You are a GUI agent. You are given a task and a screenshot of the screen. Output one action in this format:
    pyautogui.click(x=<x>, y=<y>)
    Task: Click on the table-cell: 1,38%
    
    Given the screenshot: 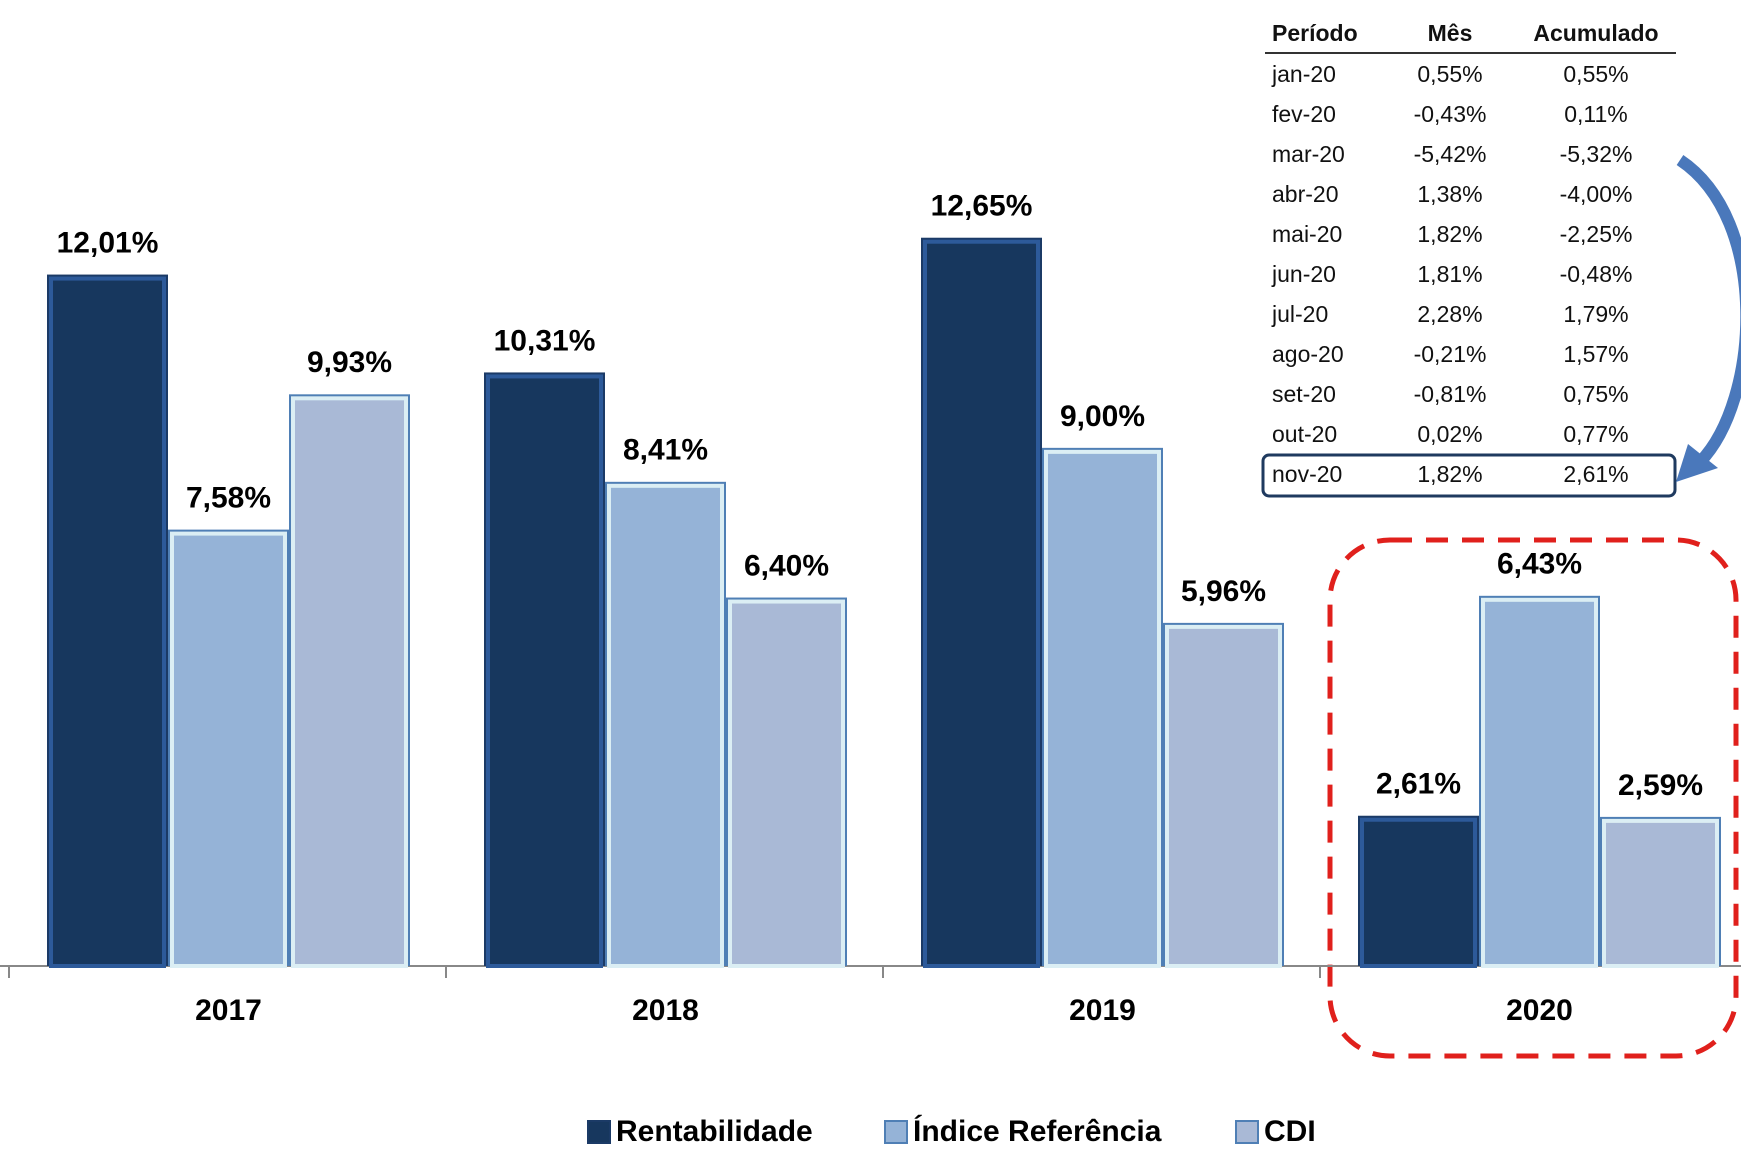 What is the action you would take?
    pyautogui.click(x=1449, y=194)
    